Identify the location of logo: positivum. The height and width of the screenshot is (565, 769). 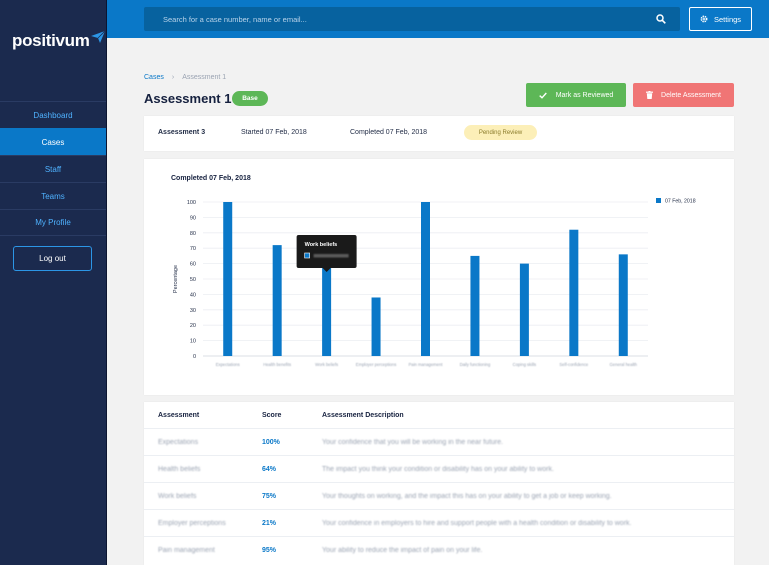
(58, 41).